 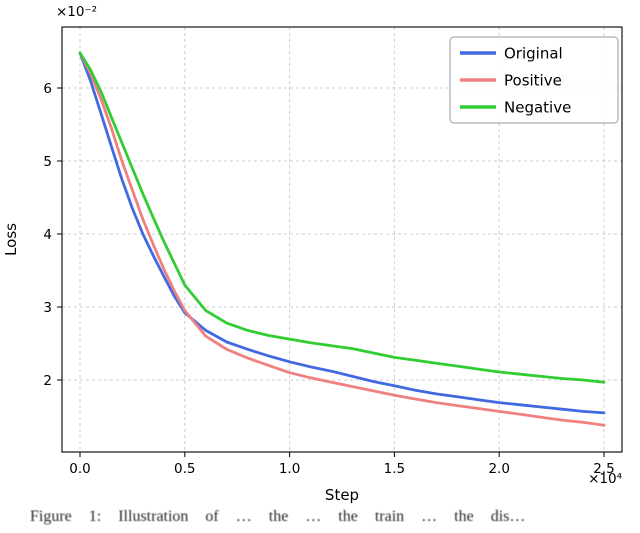 What do you see at coordinates (533, 54) in the screenshot?
I see `legend-label-original: Original` at bounding box center [533, 54].